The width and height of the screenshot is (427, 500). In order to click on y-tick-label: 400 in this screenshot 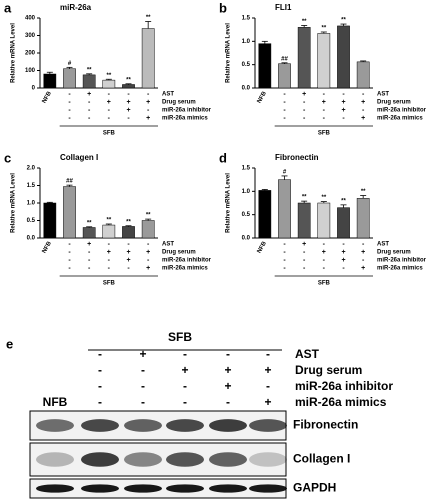, I will do `click(30, 19)`.